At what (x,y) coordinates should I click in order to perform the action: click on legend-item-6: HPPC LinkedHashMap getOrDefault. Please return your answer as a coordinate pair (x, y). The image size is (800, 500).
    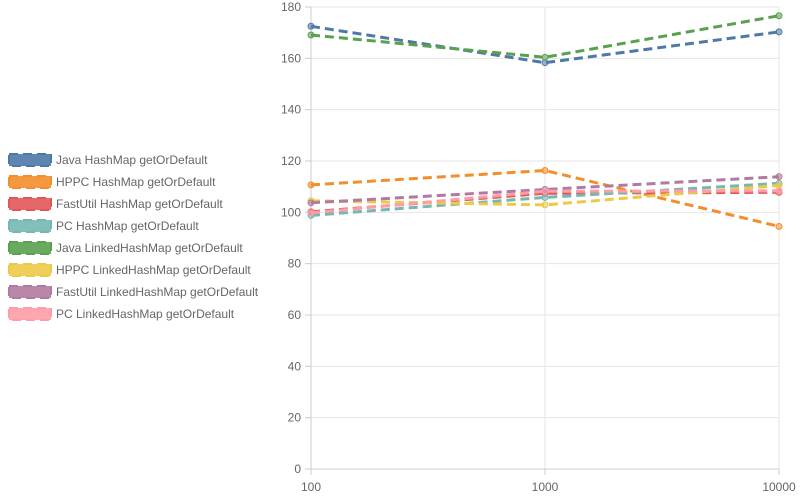
    Looking at the image, I should click on (129, 270).